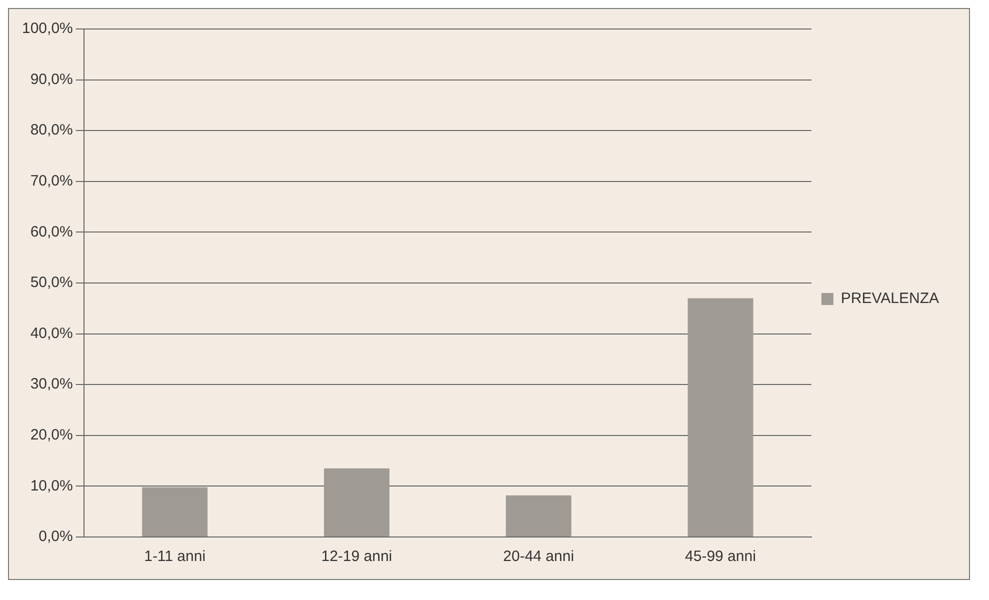  What do you see at coordinates (51, 231) in the screenshot?
I see `y-tick-label: 60,0%` at bounding box center [51, 231].